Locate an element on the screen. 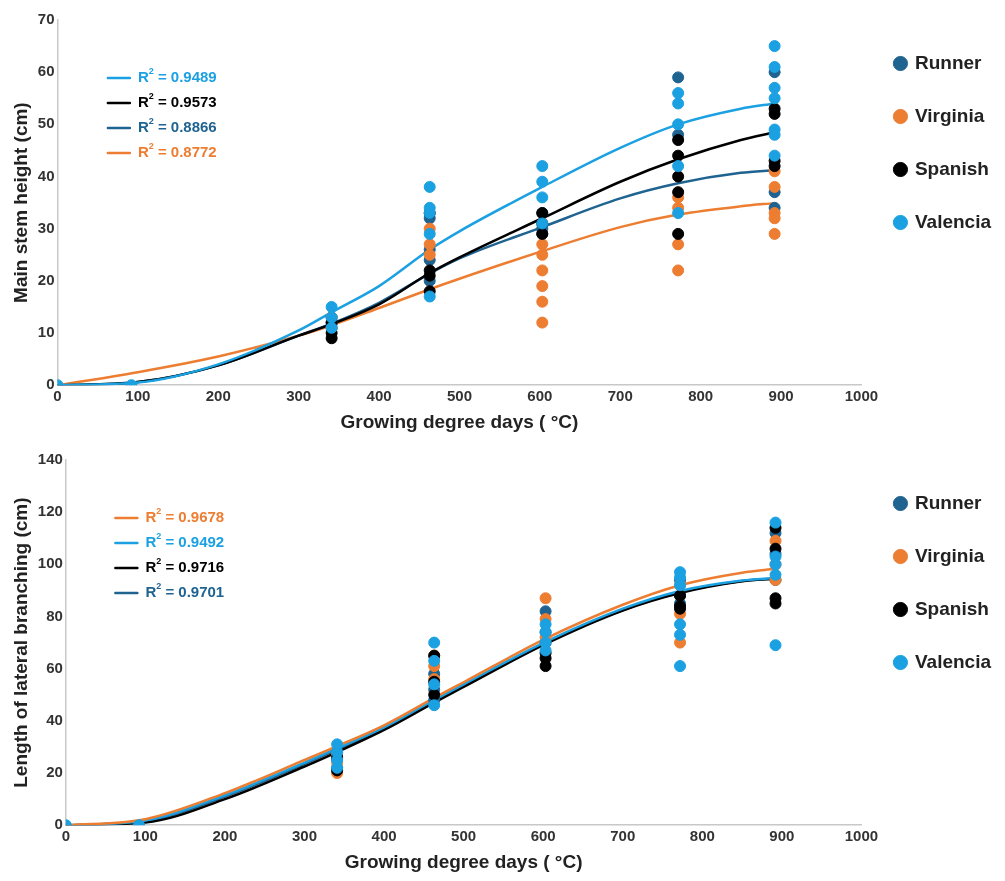 The width and height of the screenshot is (1005, 881). y-tick-label: 100 is located at coordinates (50, 563).